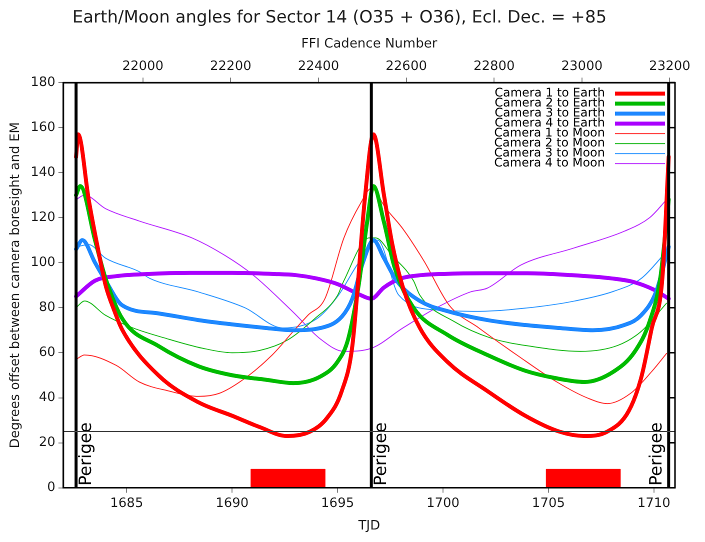 Image resolution: width=705 pixels, height=542 pixels. What do you see at coordinates (232, 503) in the screenshot?
I see `x-tick-label: 1690` at bounding box center [232, 503].